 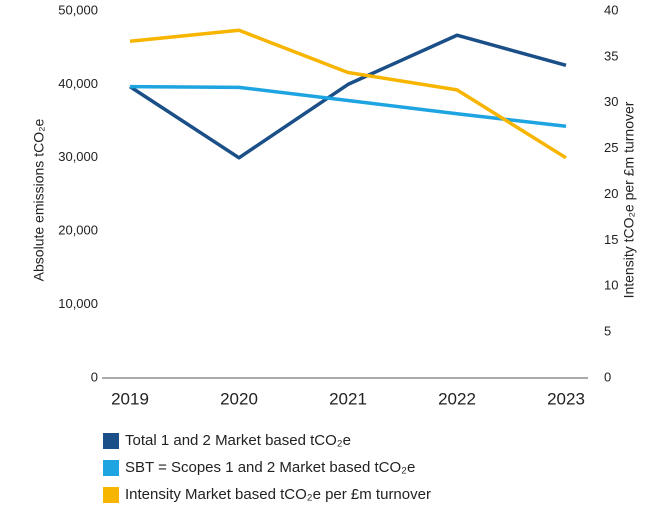 I want to click on y2-tick-label: 25, so click(x=611, y=147).